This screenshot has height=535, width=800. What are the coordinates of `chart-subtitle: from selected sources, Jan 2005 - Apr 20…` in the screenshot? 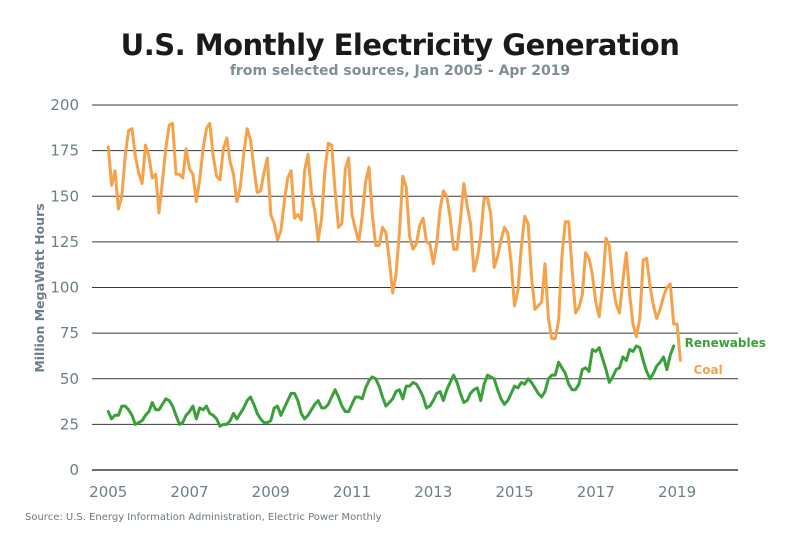 It's located at (400, 71).